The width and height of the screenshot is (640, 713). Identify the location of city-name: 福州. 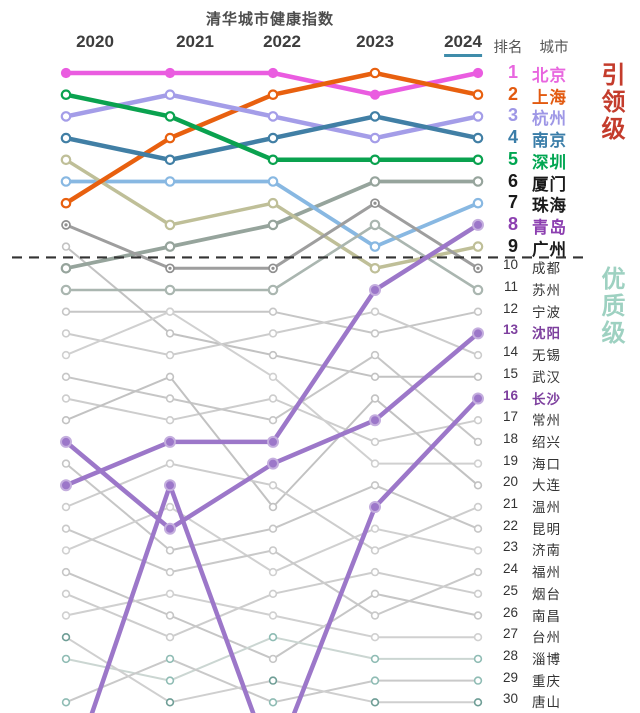
(546, 573).